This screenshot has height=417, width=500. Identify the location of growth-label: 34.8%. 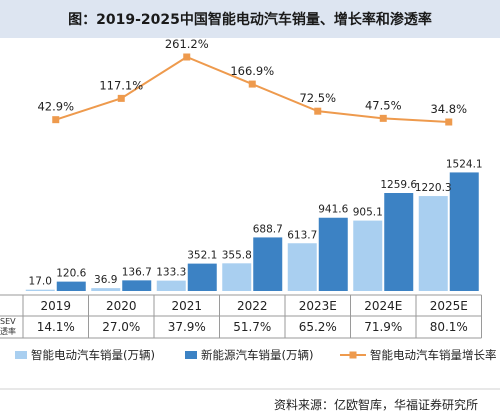
(448, 109).